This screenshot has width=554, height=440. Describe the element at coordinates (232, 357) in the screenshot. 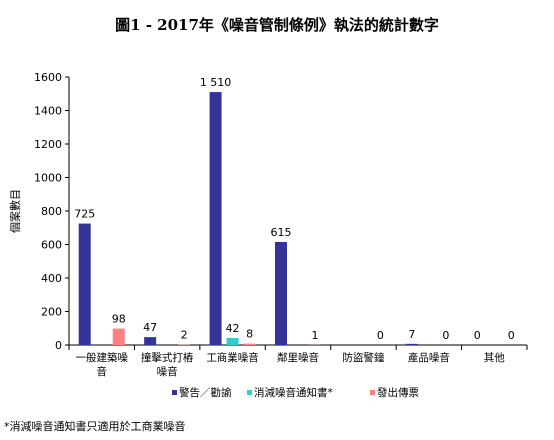

I see `x-category-label: 工商業噪音` at that location.